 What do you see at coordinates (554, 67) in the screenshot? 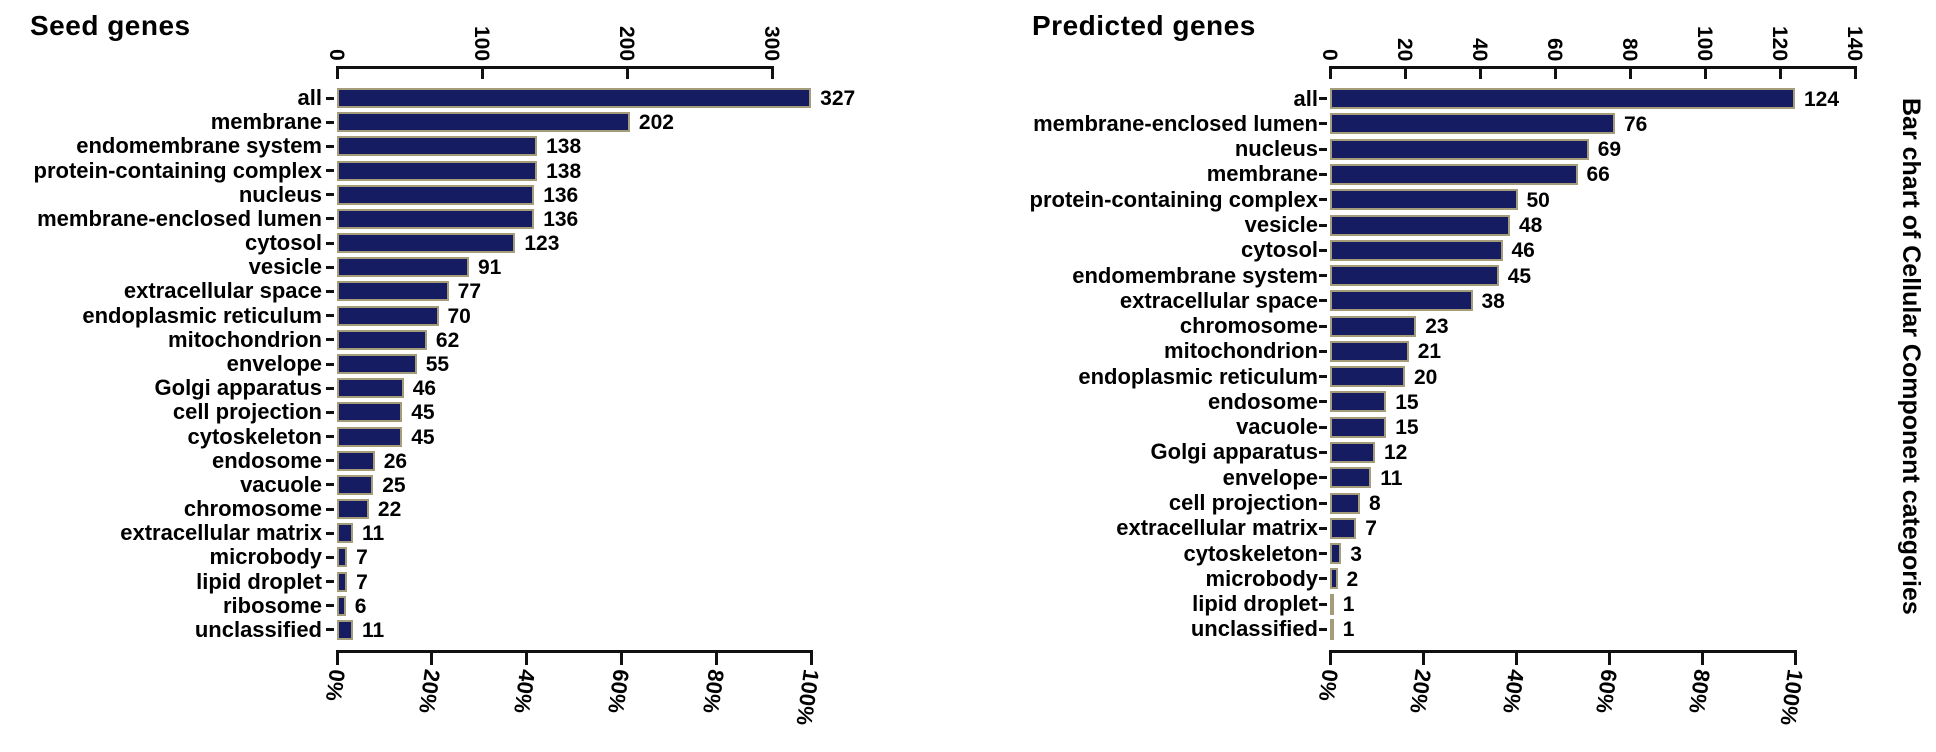
I see `top-axis-line` at bounding box center [554, 67].